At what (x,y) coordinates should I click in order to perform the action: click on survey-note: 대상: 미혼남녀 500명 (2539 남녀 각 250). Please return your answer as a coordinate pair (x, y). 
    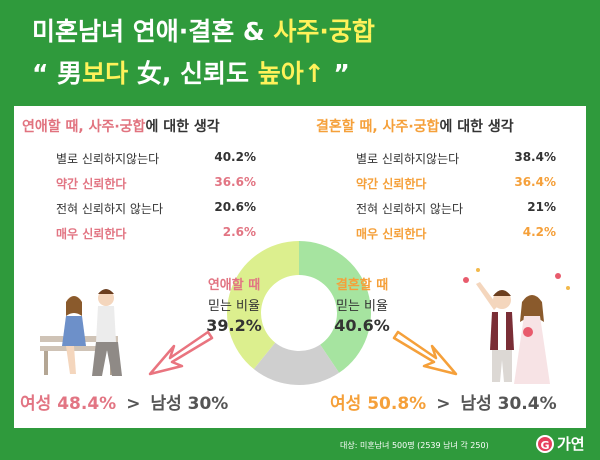
    Looking at the image, I should click on (414, 445).